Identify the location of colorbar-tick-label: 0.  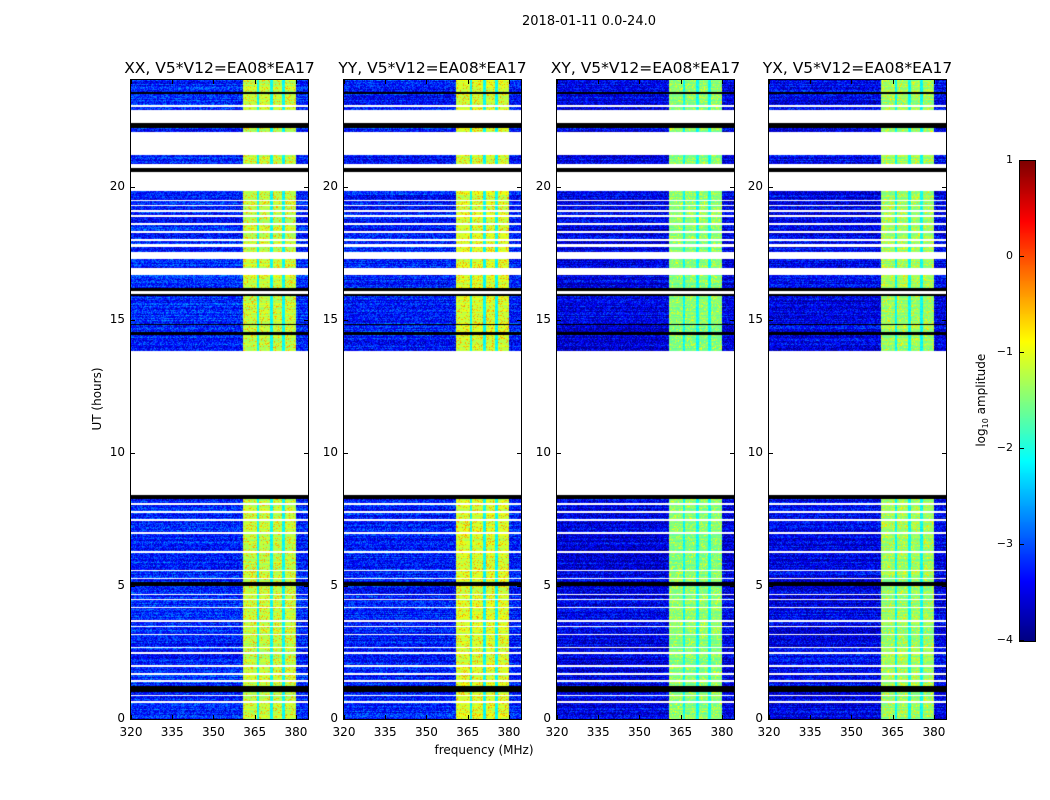
(1009, 255).